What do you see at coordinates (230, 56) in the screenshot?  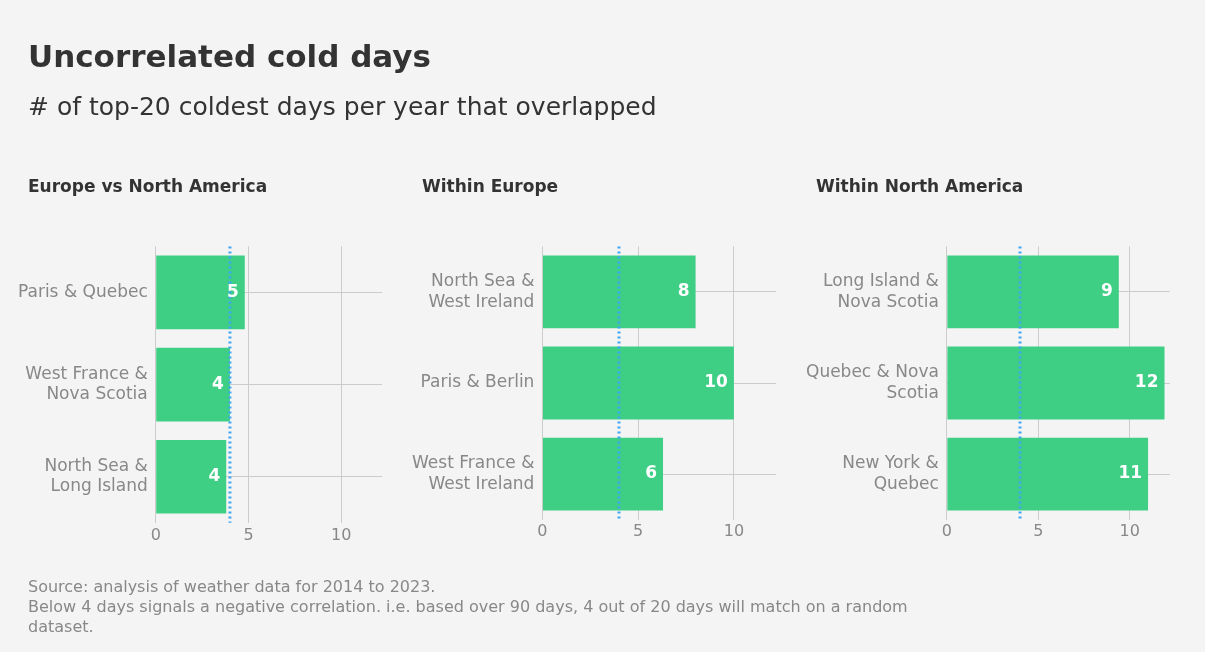 I see `text: Uncorrelated cold days` at bounding box center [230, 56].